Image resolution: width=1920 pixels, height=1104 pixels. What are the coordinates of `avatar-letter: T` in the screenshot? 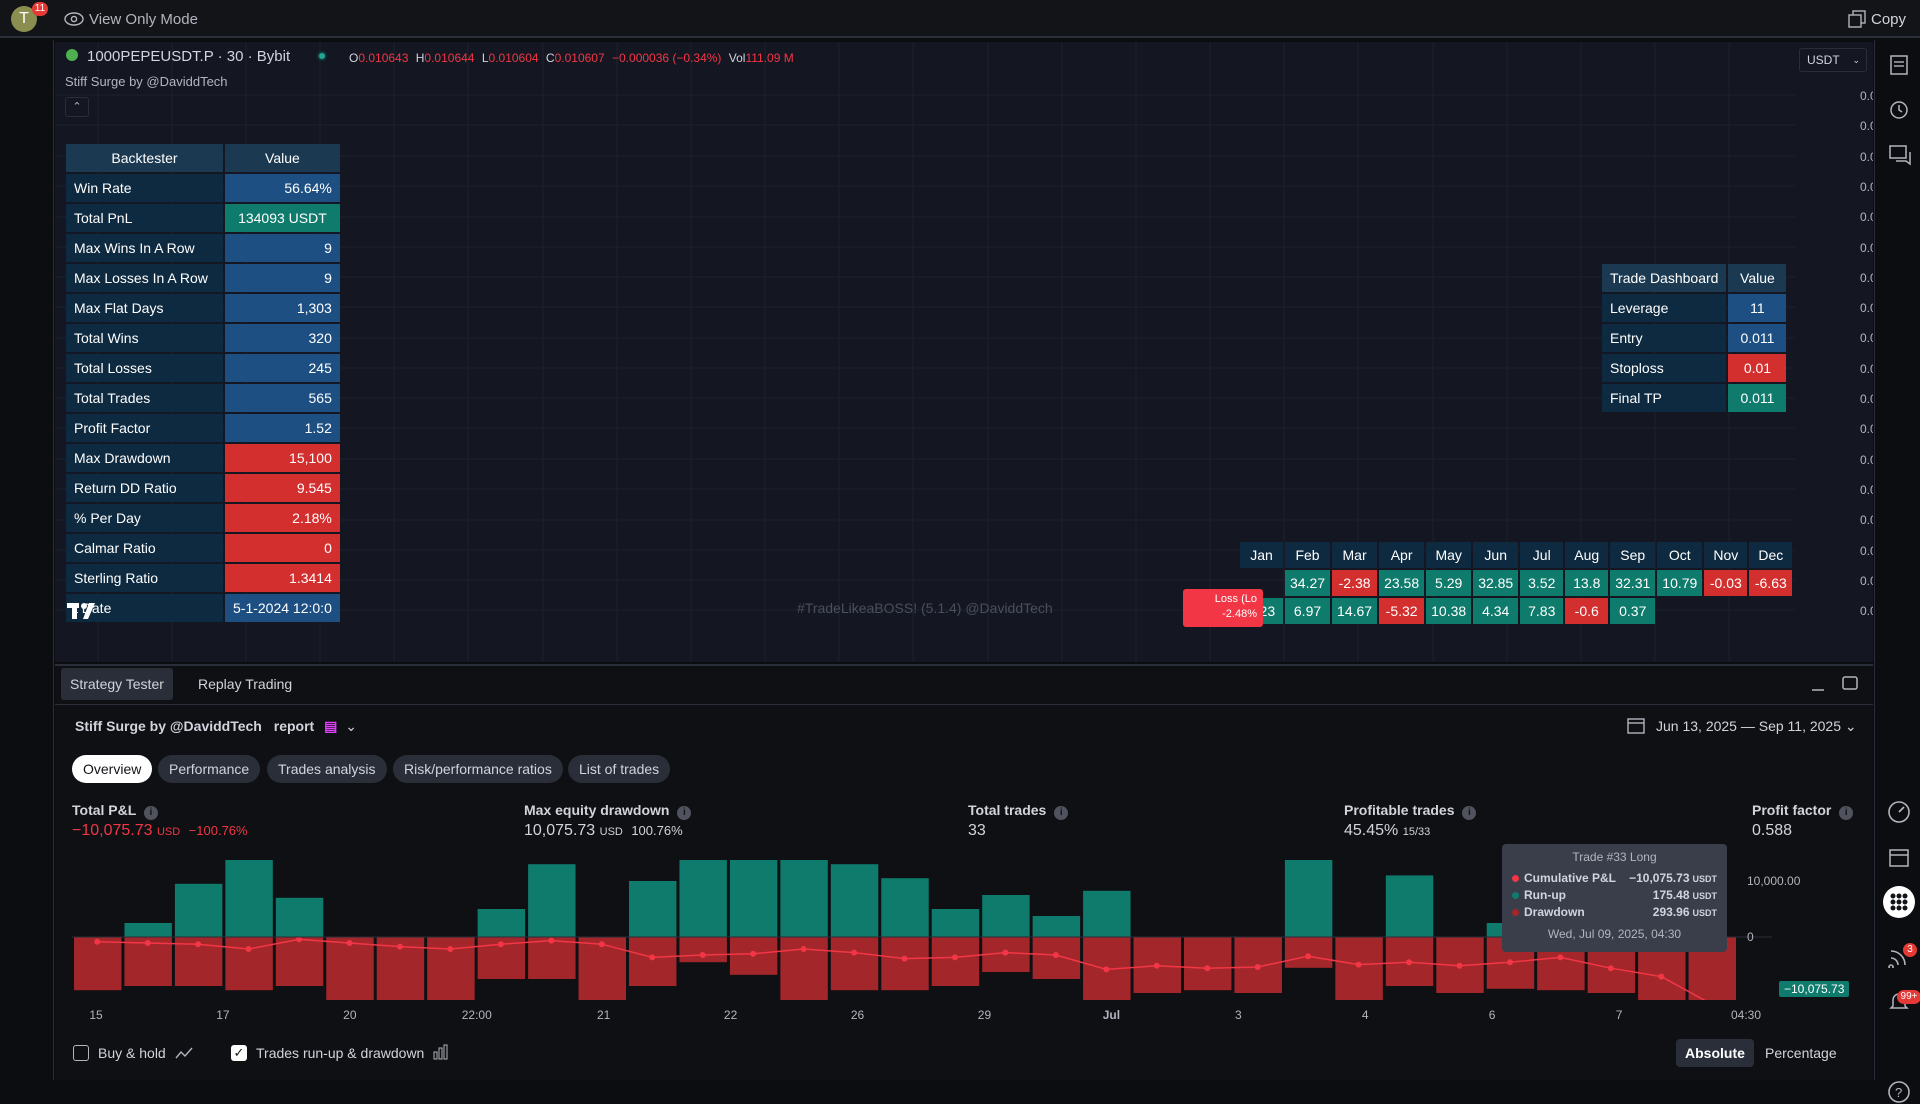 It's located at (24, 18).